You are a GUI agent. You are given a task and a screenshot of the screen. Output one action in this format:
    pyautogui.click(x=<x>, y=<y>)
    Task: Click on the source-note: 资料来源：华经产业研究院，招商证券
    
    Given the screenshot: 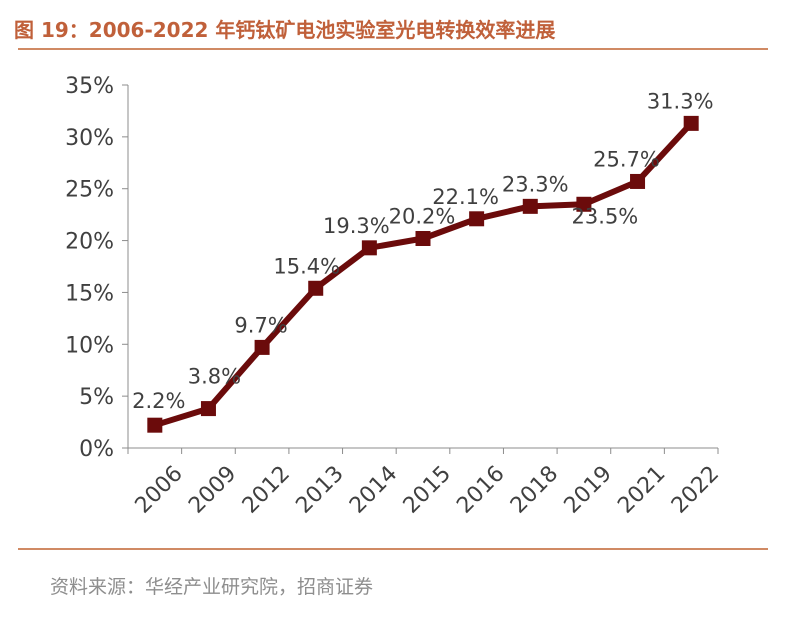 What is the action you would take?
    pyautogui.click(x=212, y=587)
    